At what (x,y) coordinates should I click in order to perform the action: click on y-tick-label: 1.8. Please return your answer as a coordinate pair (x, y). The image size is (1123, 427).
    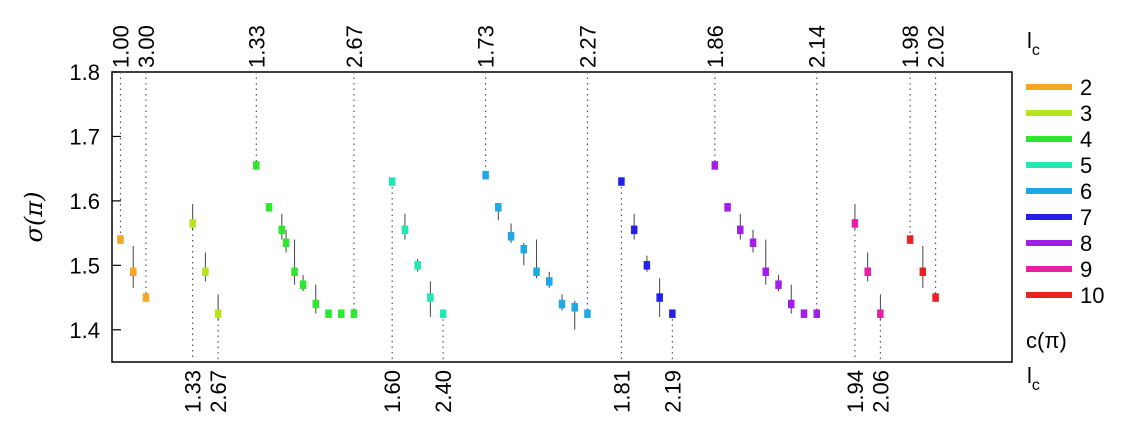
    Looking at the image, I should click on (84, 72).